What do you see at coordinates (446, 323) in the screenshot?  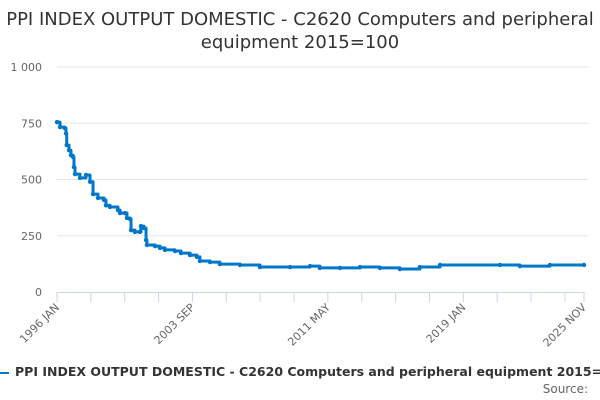 I see `x-tick-label: 2019 JAN` at bounding box center [446, 323].